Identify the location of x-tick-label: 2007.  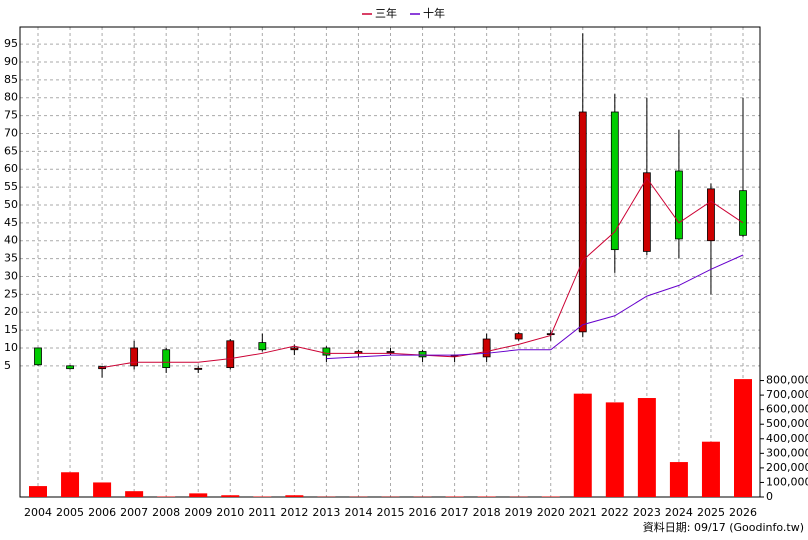
(134, 512).